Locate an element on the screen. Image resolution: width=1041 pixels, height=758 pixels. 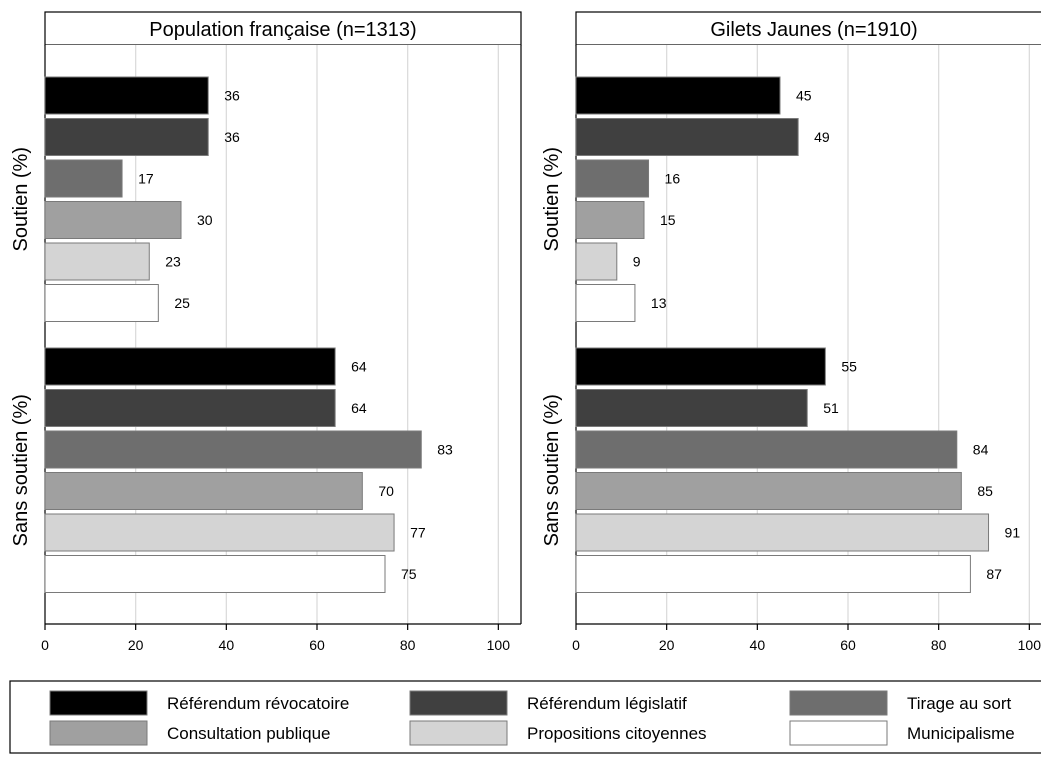
bar-value-label: 49 is located at coordinates (822, 137).